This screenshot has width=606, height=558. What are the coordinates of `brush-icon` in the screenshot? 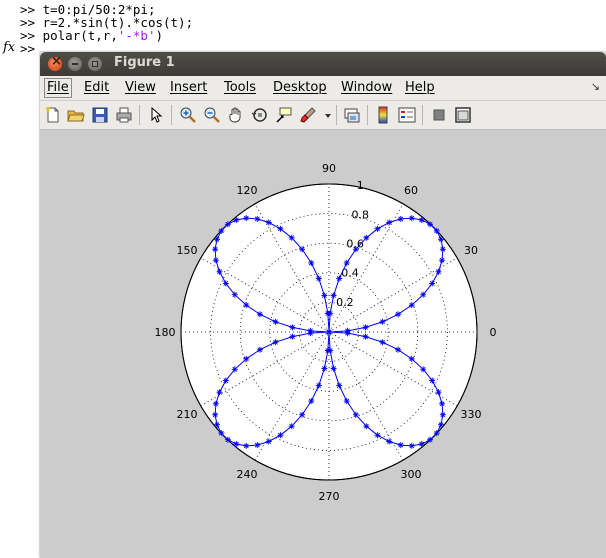 It's located at (308, 115).